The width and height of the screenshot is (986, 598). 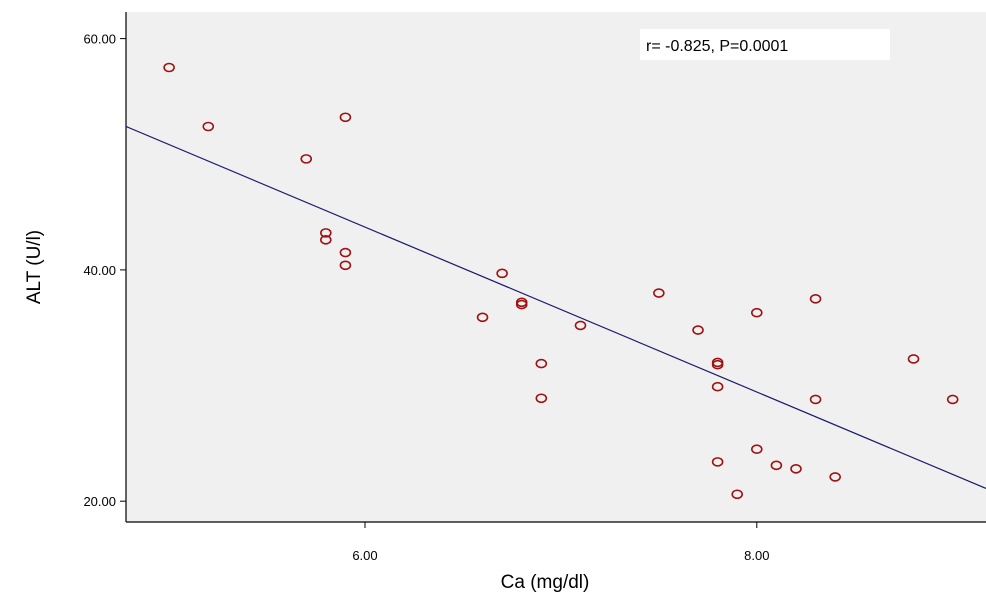 I want to click on x-tick-label: 6.00, so click(x=364, y=555).